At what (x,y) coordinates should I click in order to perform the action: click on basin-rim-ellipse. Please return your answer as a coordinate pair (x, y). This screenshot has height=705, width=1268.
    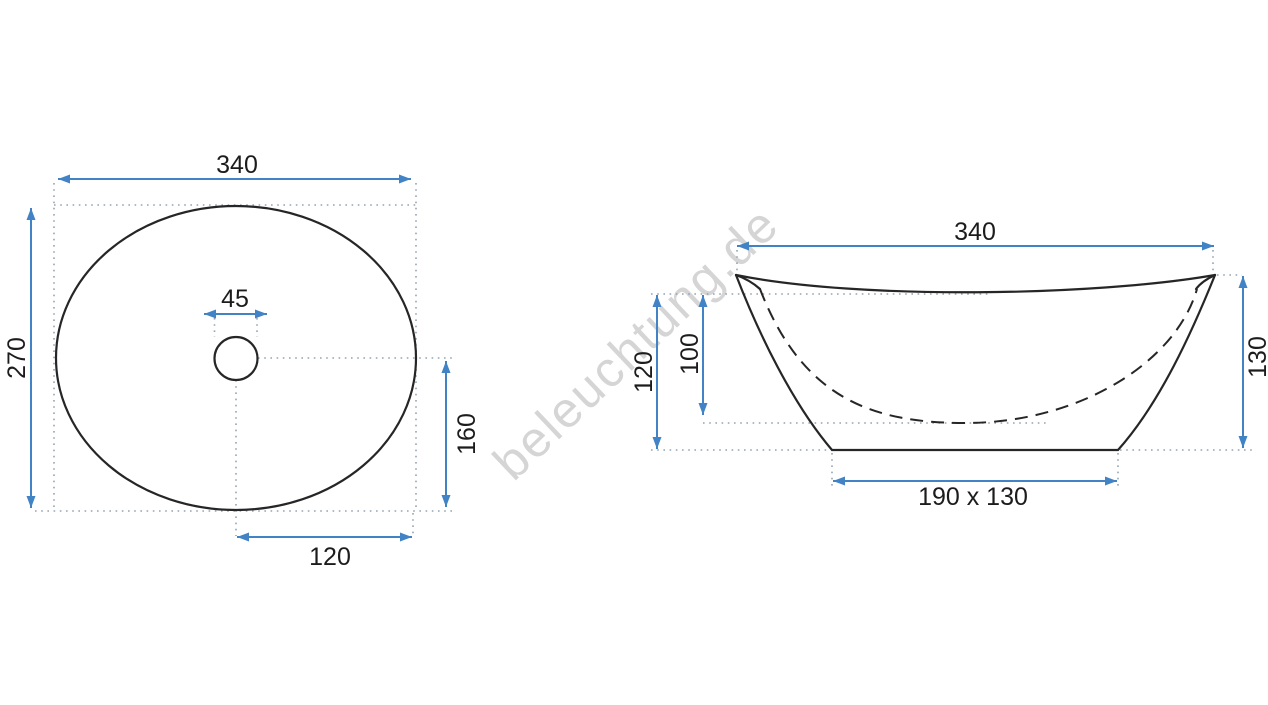
    Looking at the image, I should click on (236, 358).